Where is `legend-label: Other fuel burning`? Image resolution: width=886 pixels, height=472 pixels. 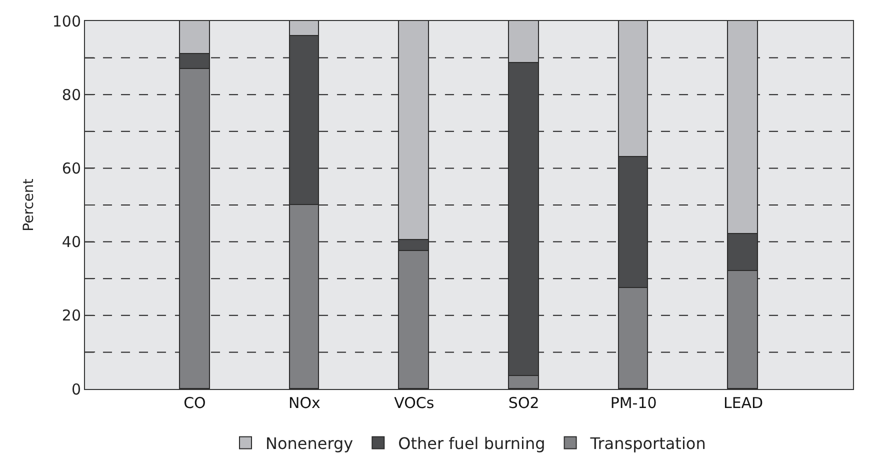
legend-label: Other fuel burning is located at coordinates (472, 443).